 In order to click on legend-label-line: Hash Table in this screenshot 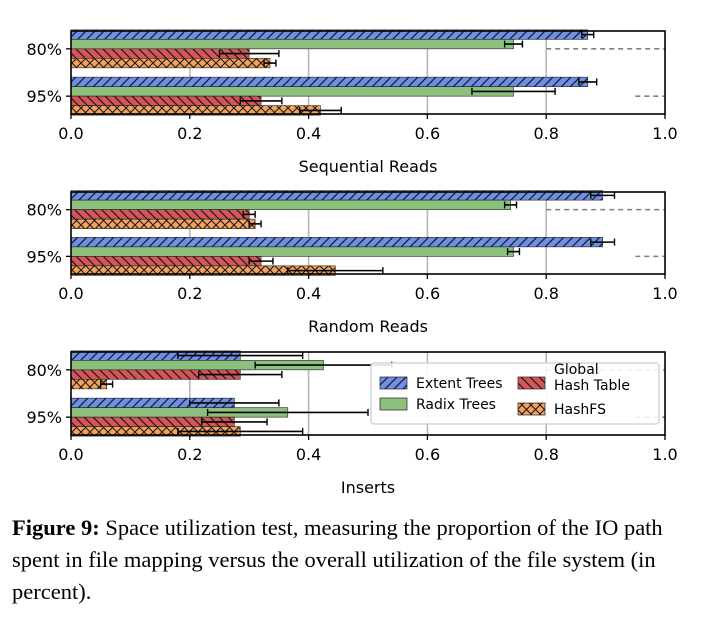, I will do `click(592, 386)`.